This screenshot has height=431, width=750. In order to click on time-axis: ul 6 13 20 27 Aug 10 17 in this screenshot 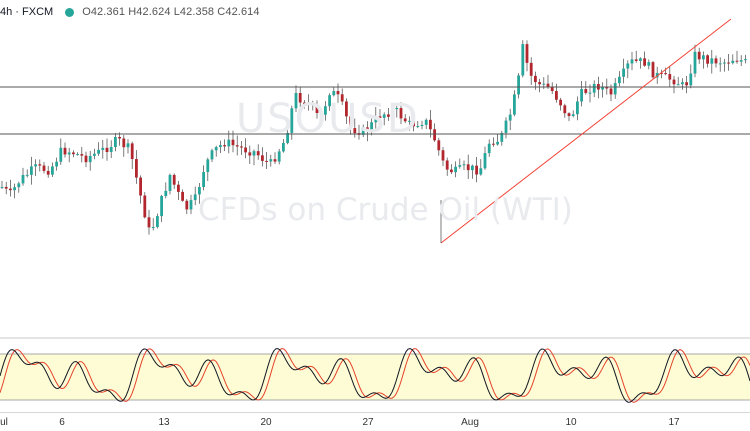, I will do `click(375, 421)`.